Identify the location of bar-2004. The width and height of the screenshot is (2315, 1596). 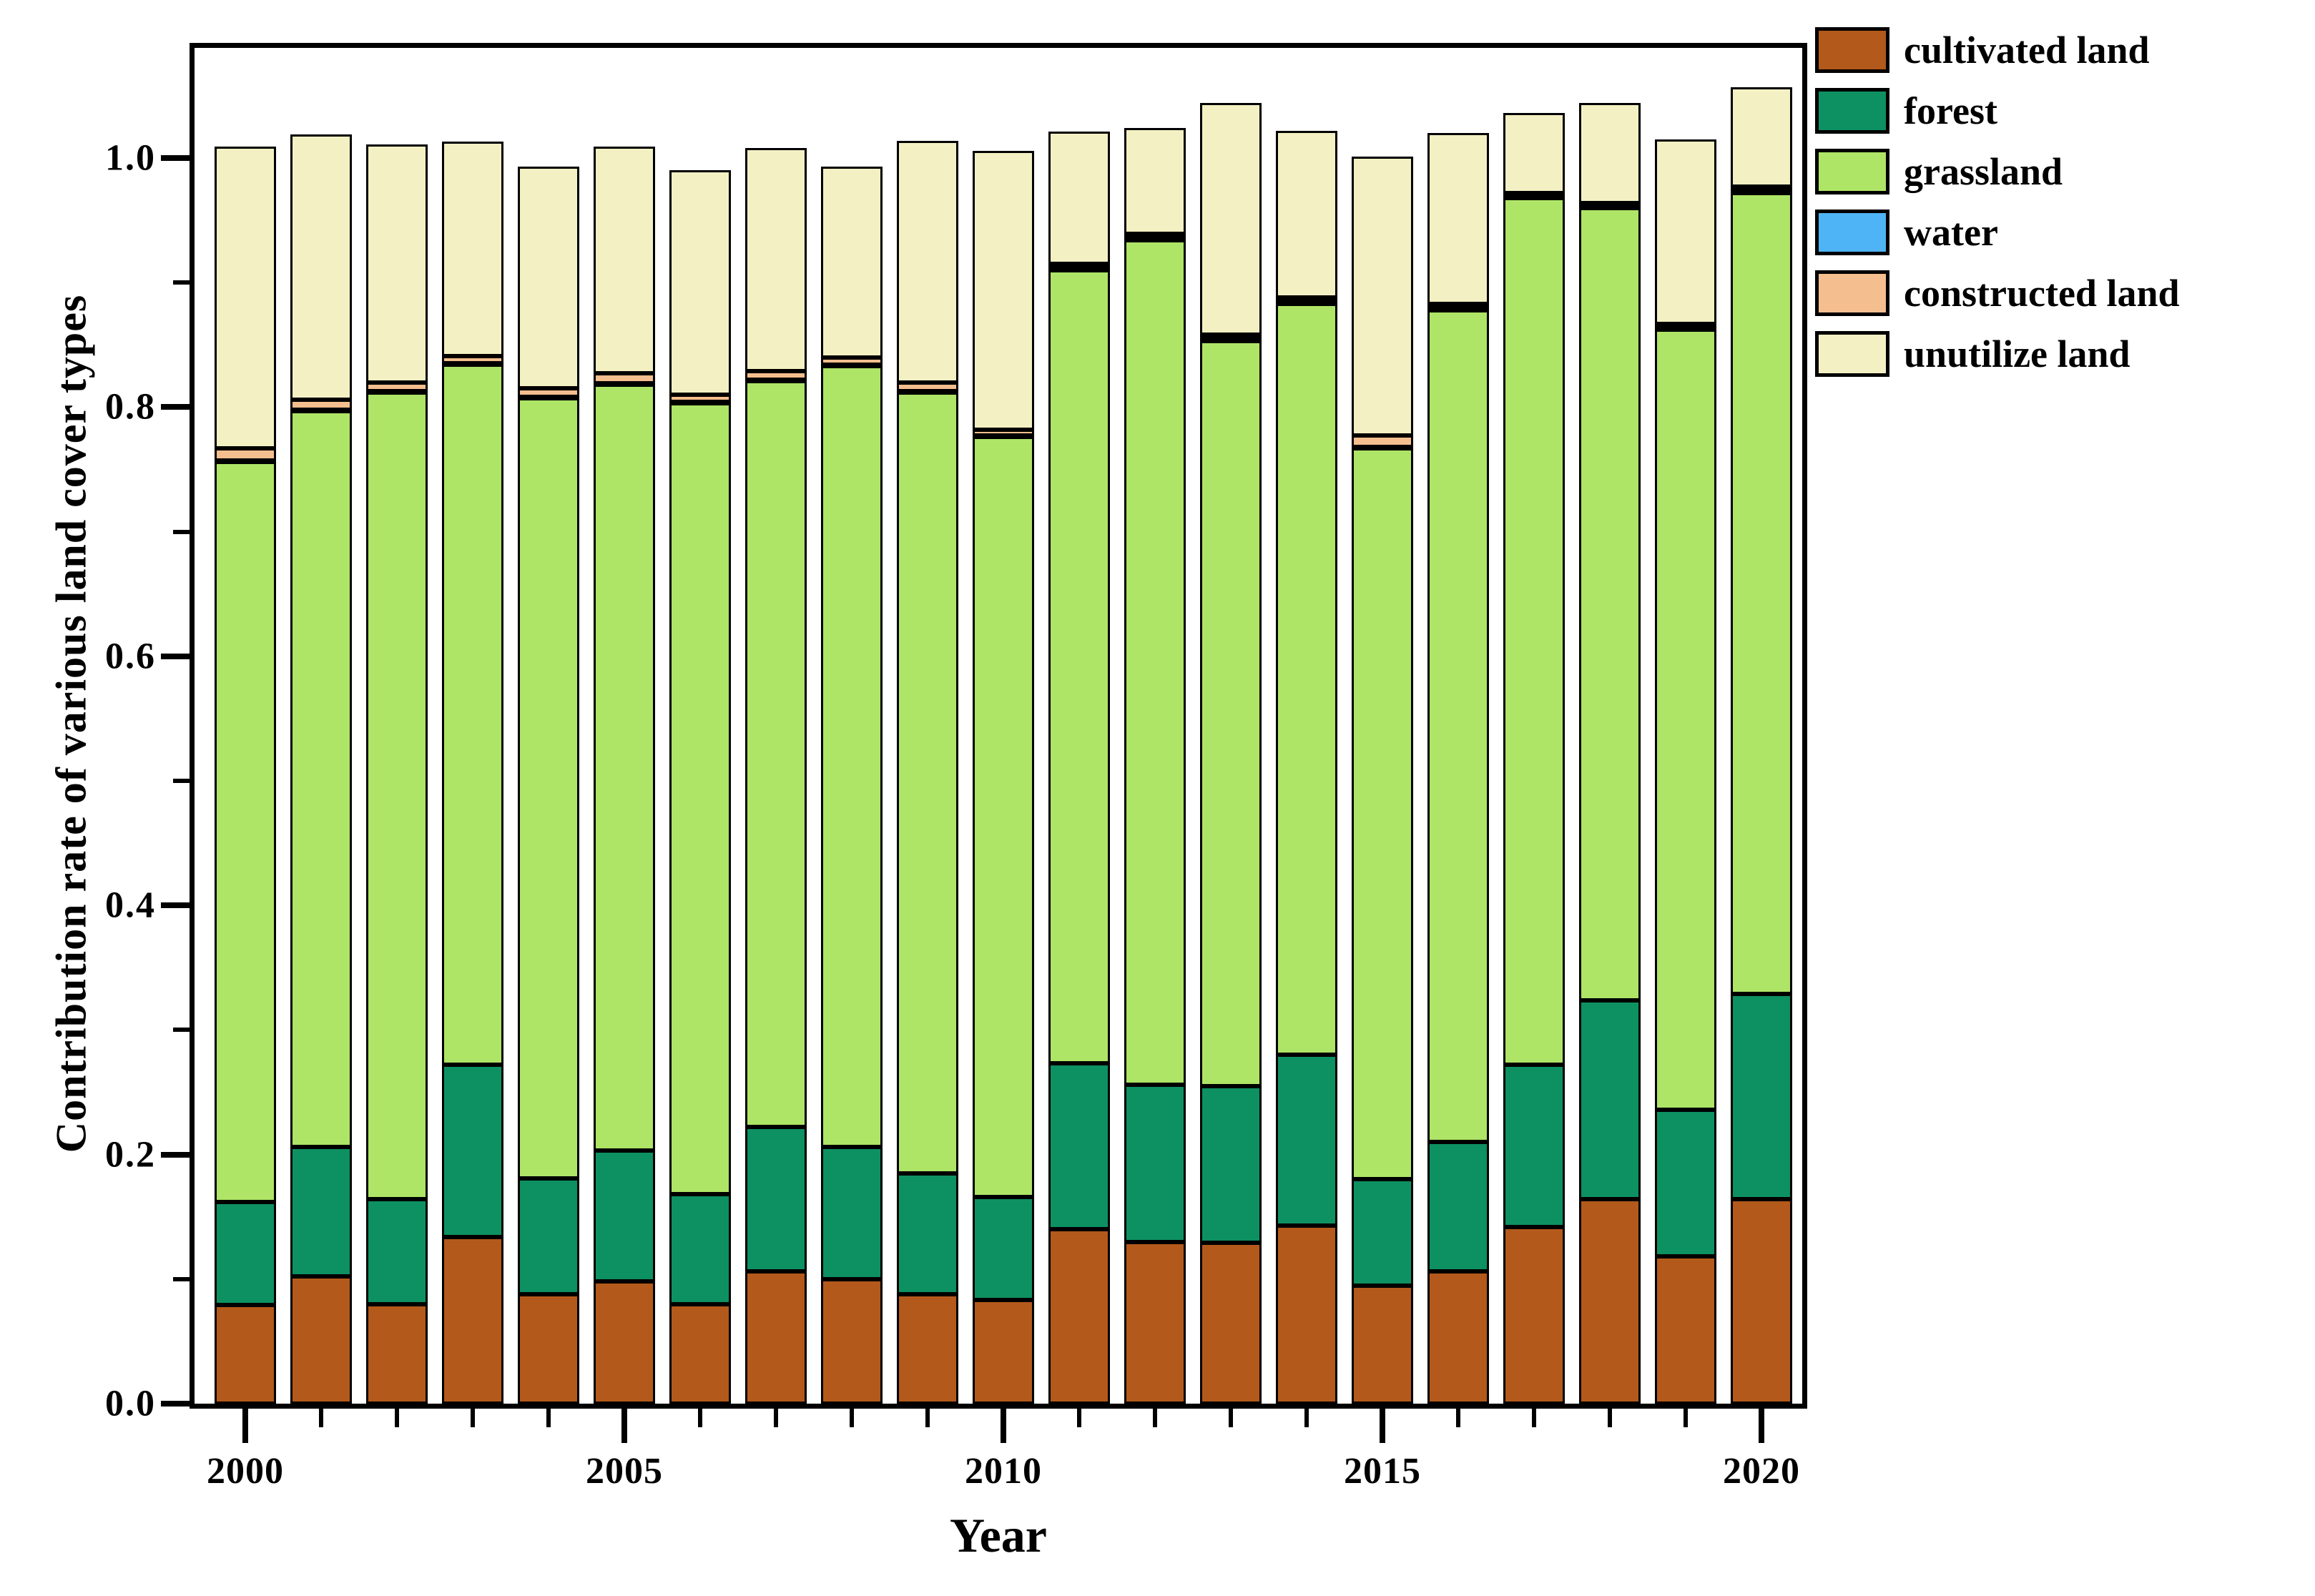
(548, 726).